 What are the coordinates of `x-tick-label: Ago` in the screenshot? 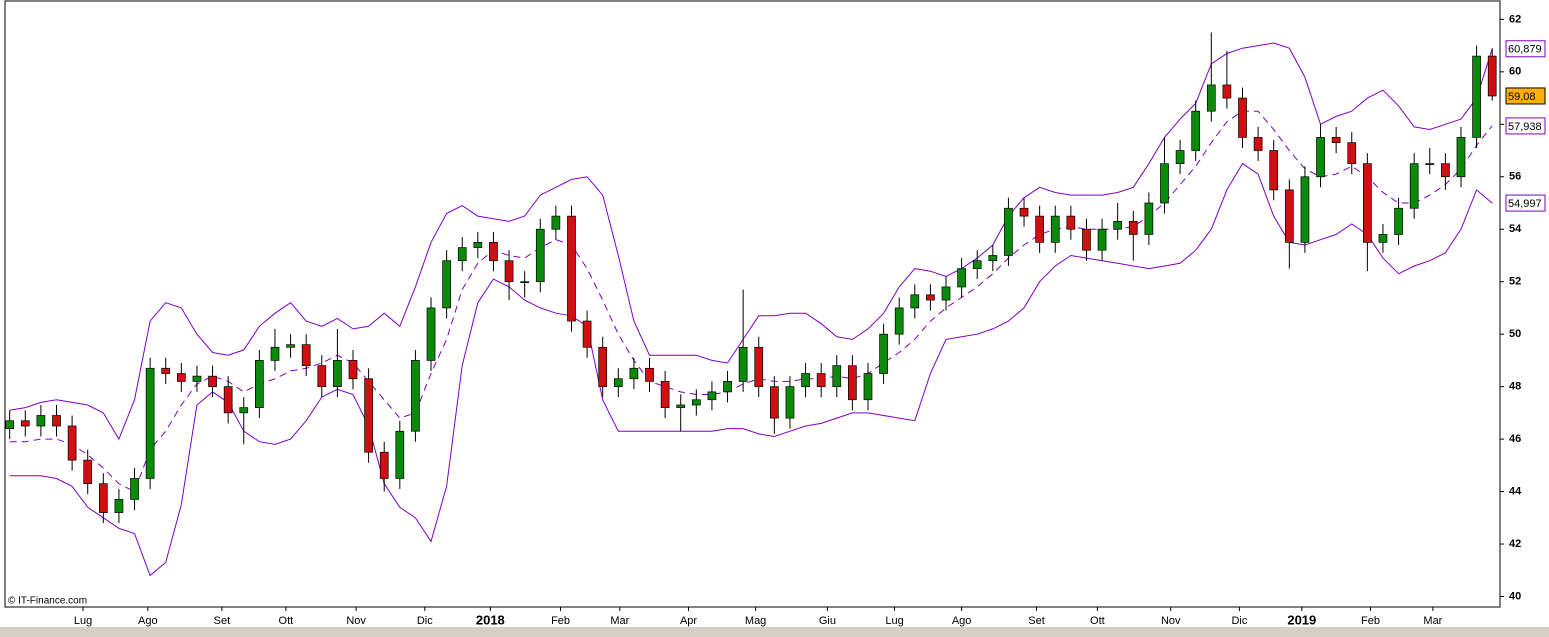 It's located at (962, 621).